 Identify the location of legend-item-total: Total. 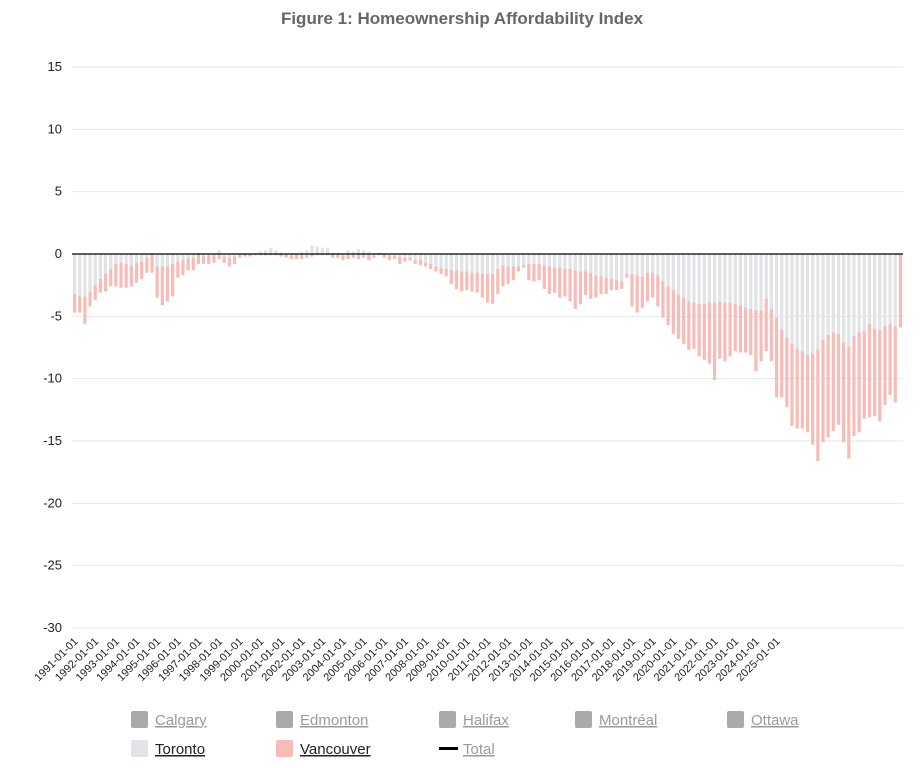
(467, 749).